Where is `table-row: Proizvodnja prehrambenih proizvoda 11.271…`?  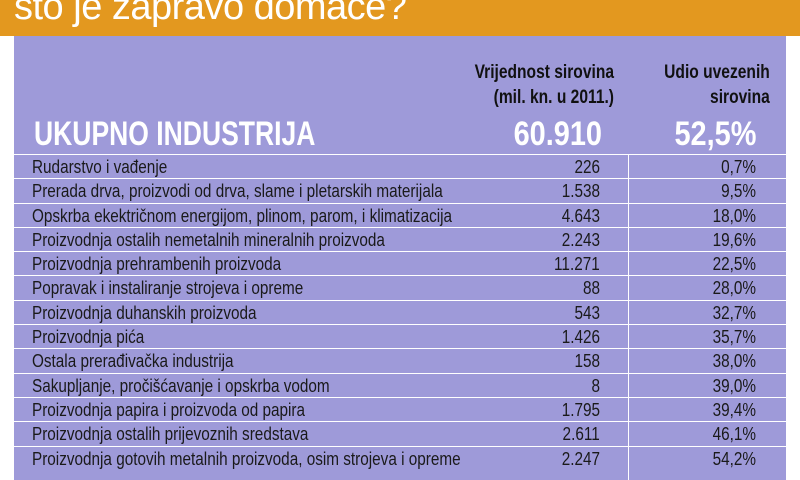
table-row: Proizvodnja prehrambenih proizvoda 11.271… is located at coordinates (400, 263).